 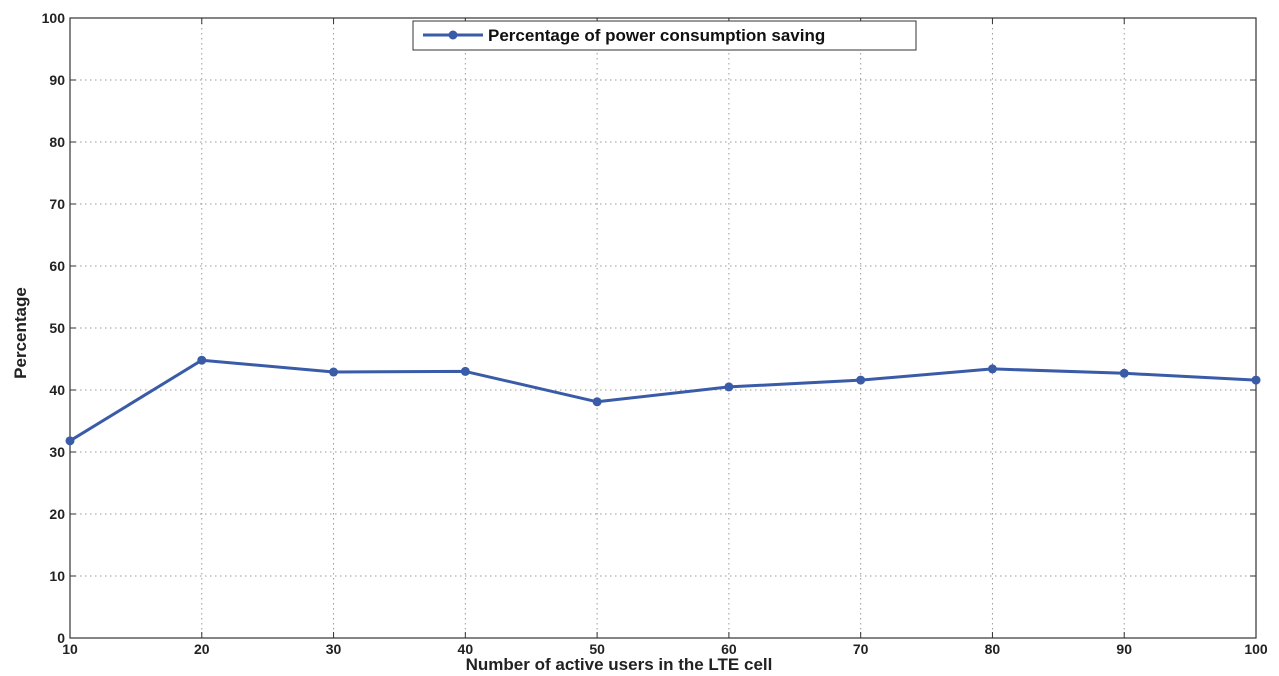 What do you see at coordinates (619, 664) in the screenshot?
I see `x-axis-title: Number of active users in the LTE cell` at bounding box center [619, 664].